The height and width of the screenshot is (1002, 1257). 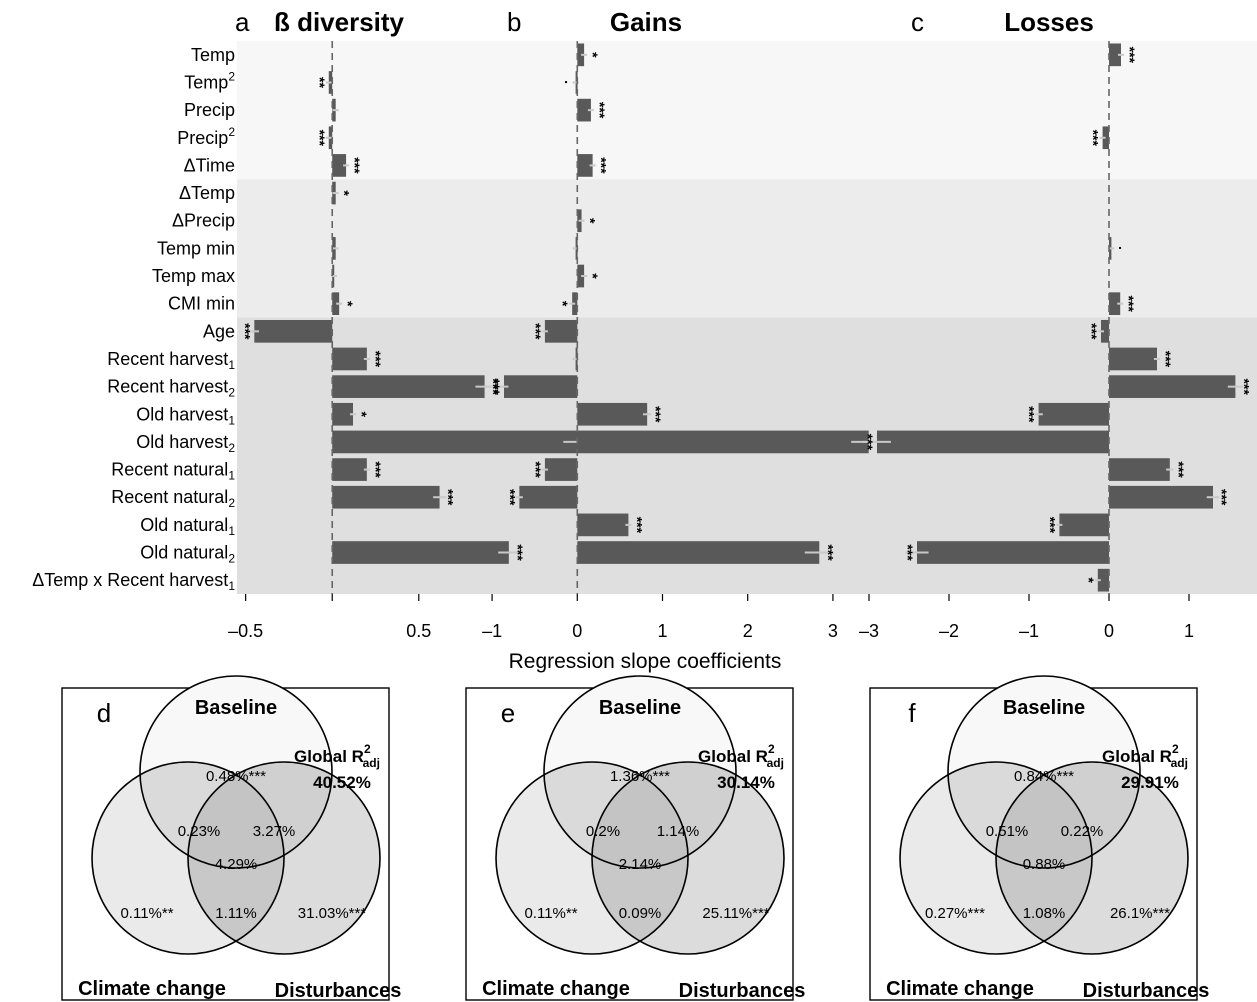 I want to click on panel-letter: a, so click(x=242, y=22).